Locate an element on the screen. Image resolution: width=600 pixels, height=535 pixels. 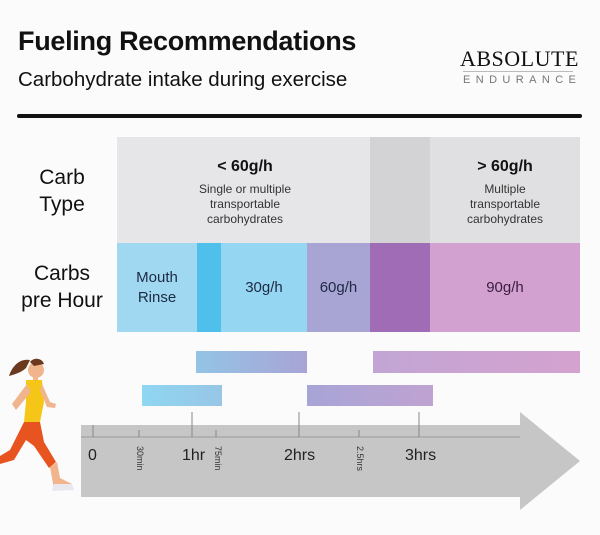
segment-60gh: 60g/h is located at coordinates (338, 287).